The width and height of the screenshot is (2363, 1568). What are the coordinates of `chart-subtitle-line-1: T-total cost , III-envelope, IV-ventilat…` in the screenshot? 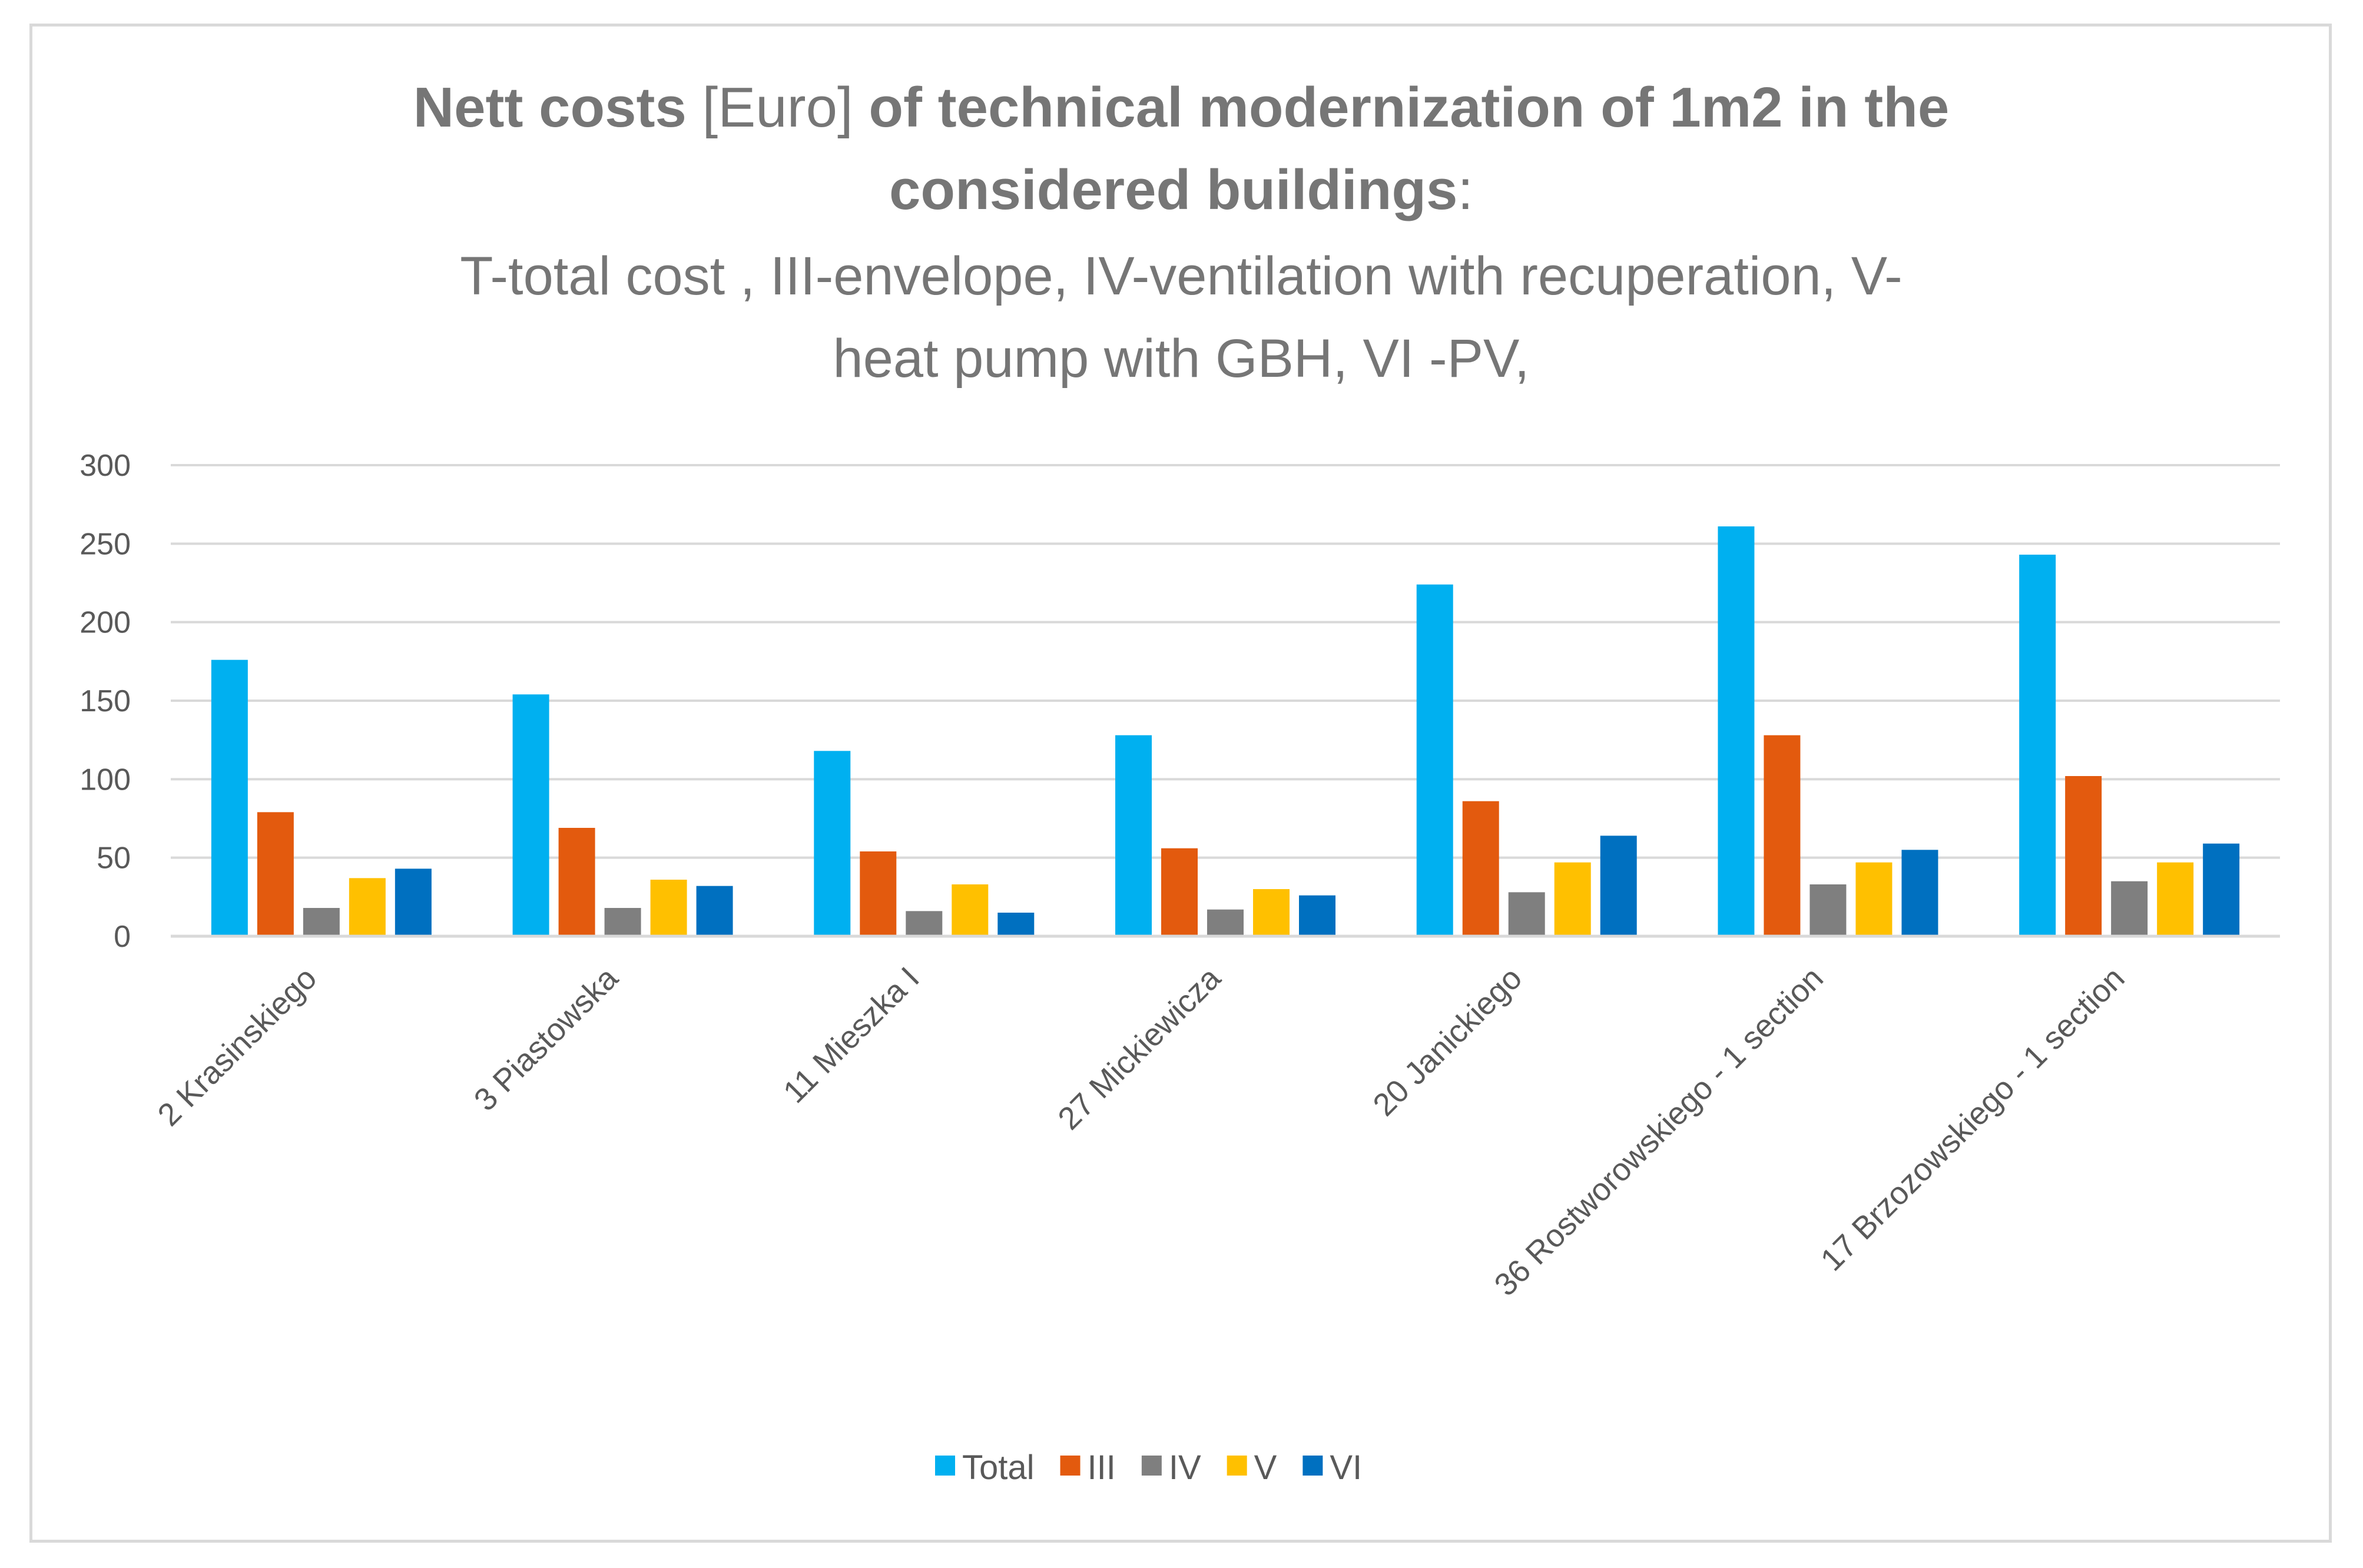 It's located at (1181, 276).